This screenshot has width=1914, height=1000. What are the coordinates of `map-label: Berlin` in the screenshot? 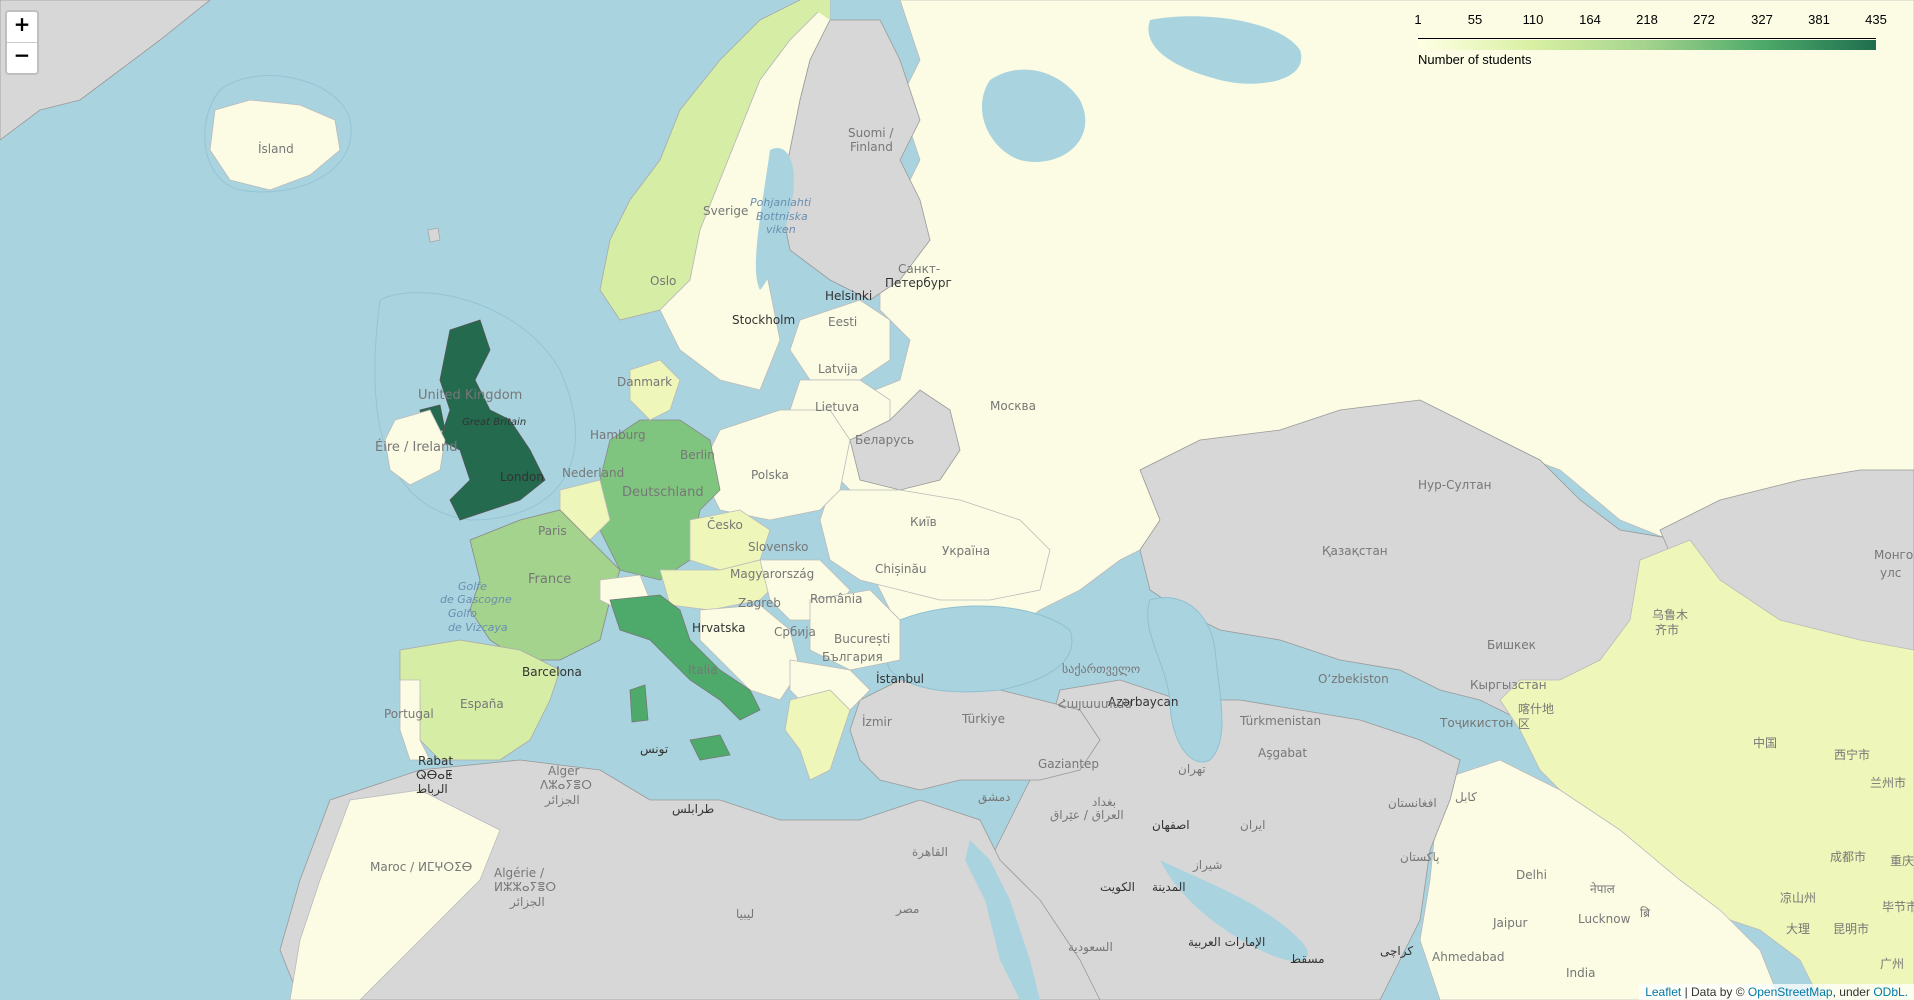 It's located at (697, 455).